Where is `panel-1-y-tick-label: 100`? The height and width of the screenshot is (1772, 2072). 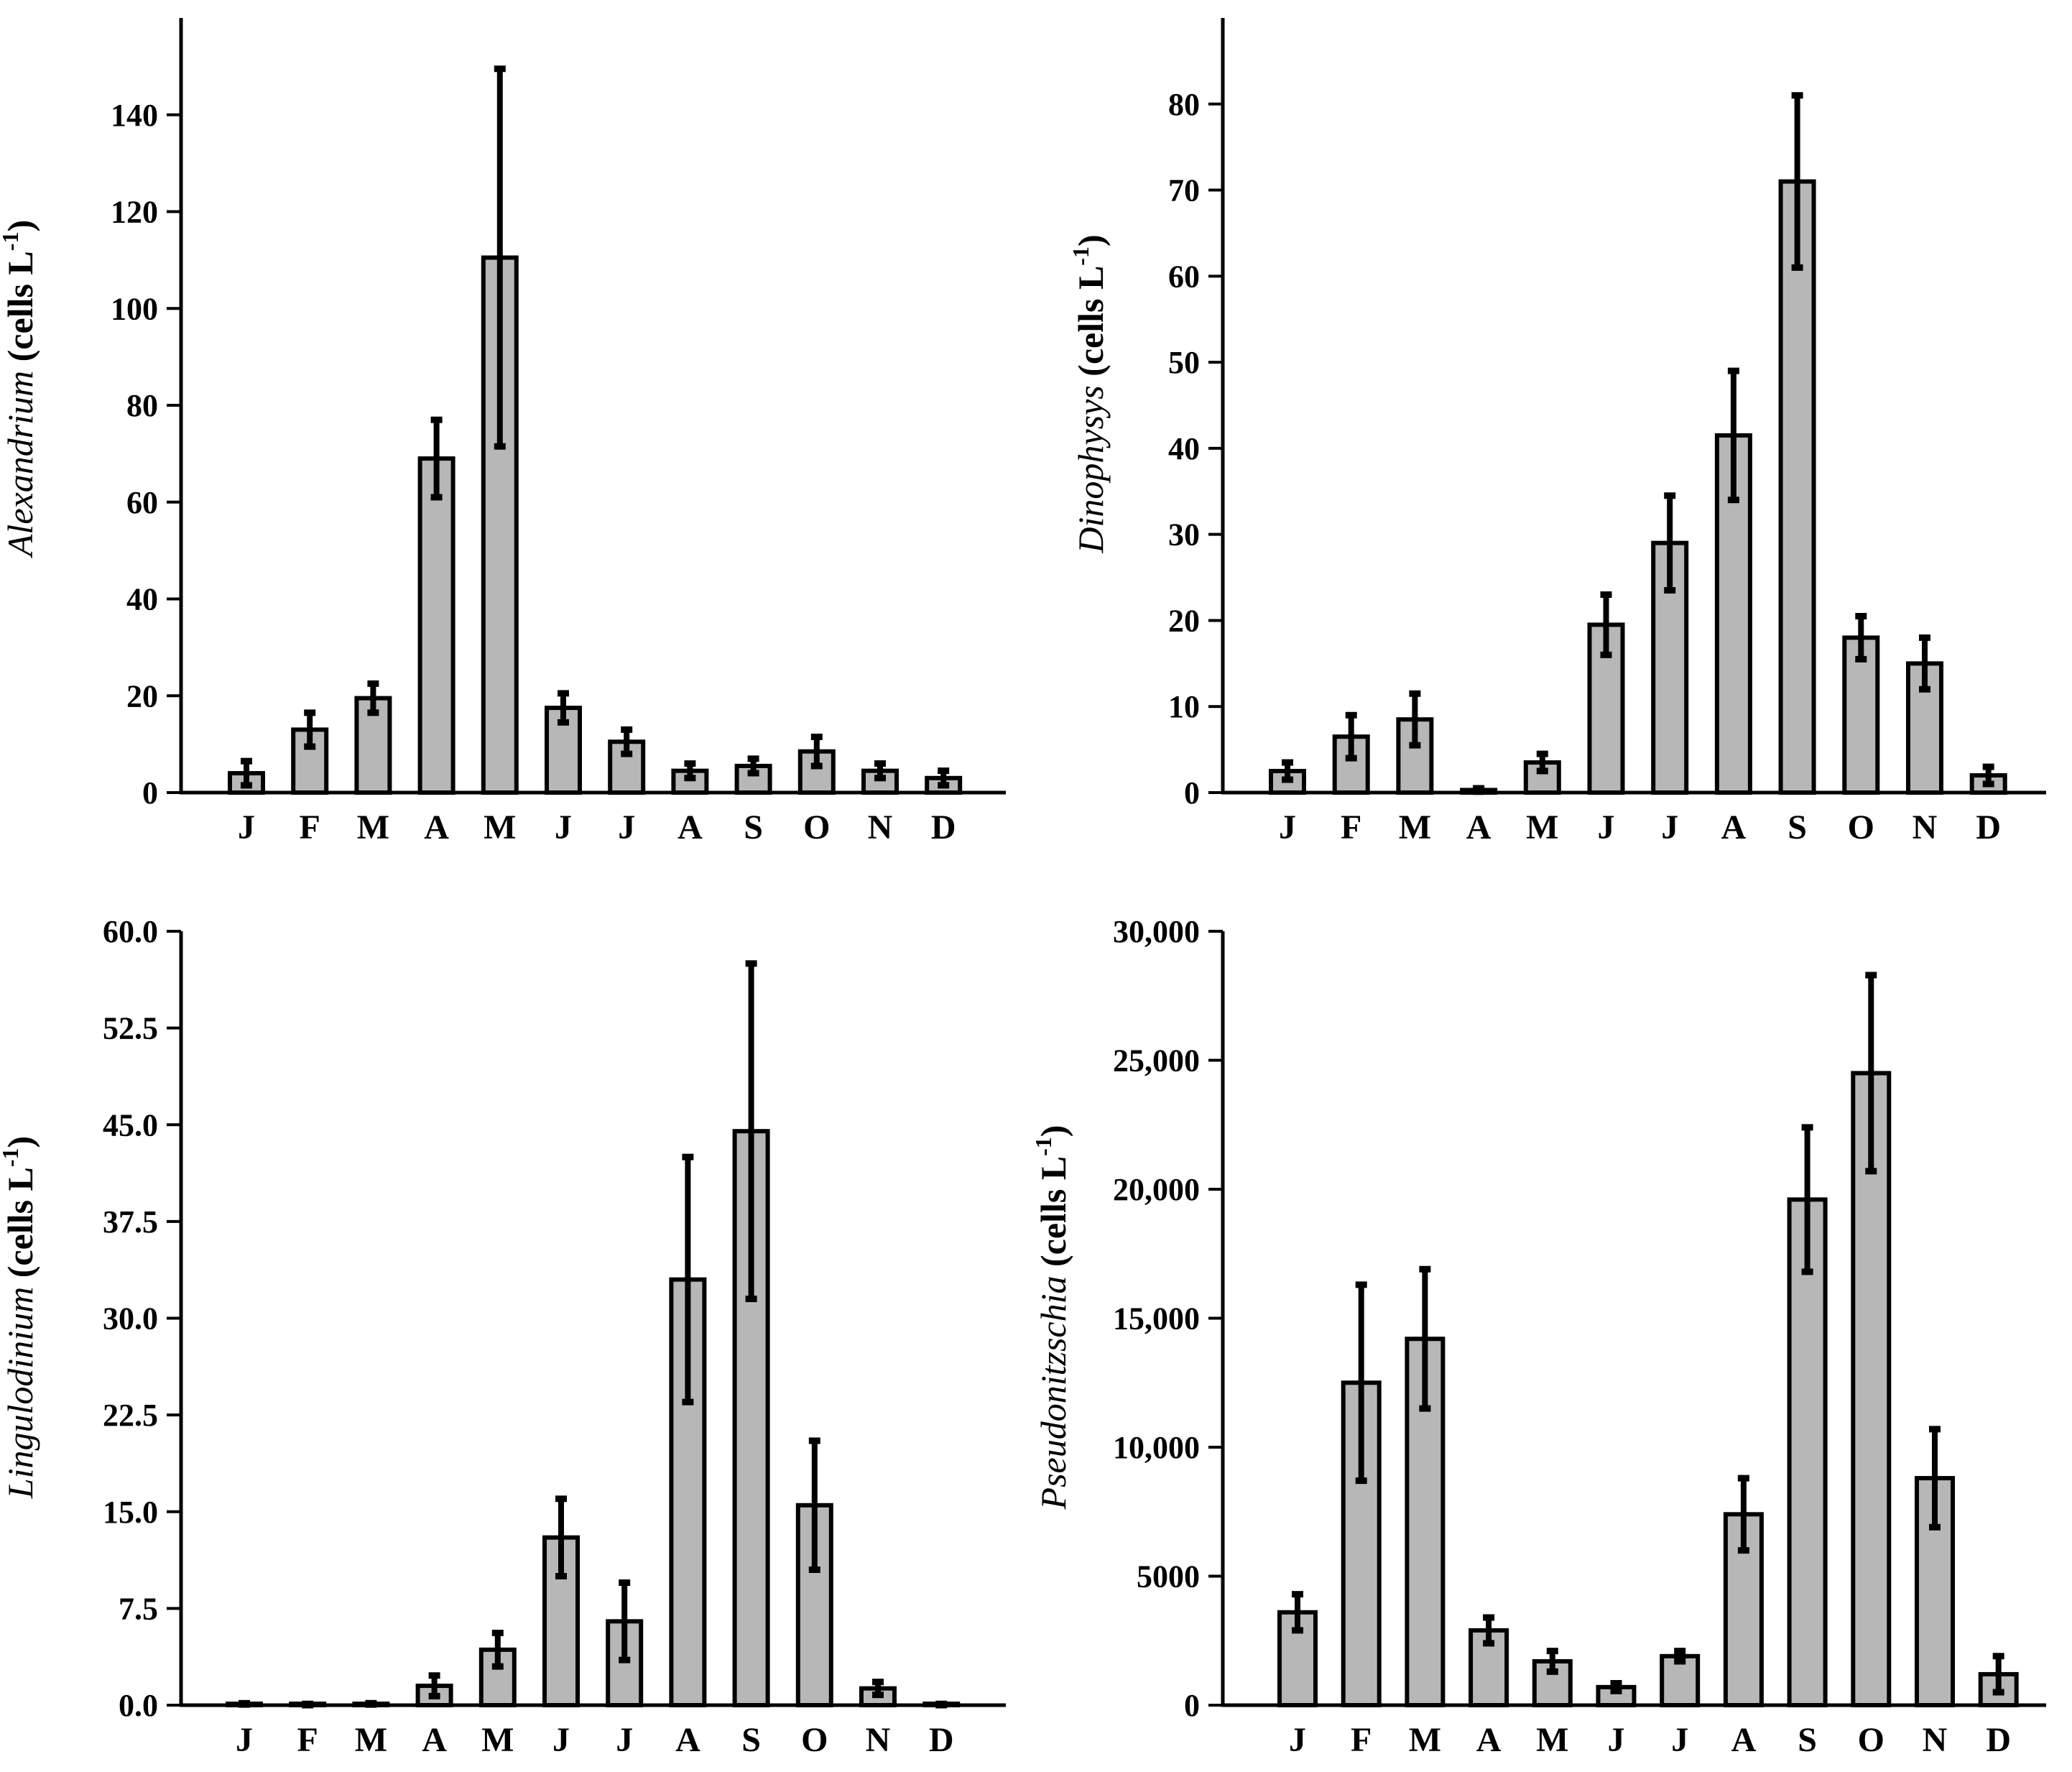 panel-1-y-tick-label: 100 is located at coordinates (134, 309).